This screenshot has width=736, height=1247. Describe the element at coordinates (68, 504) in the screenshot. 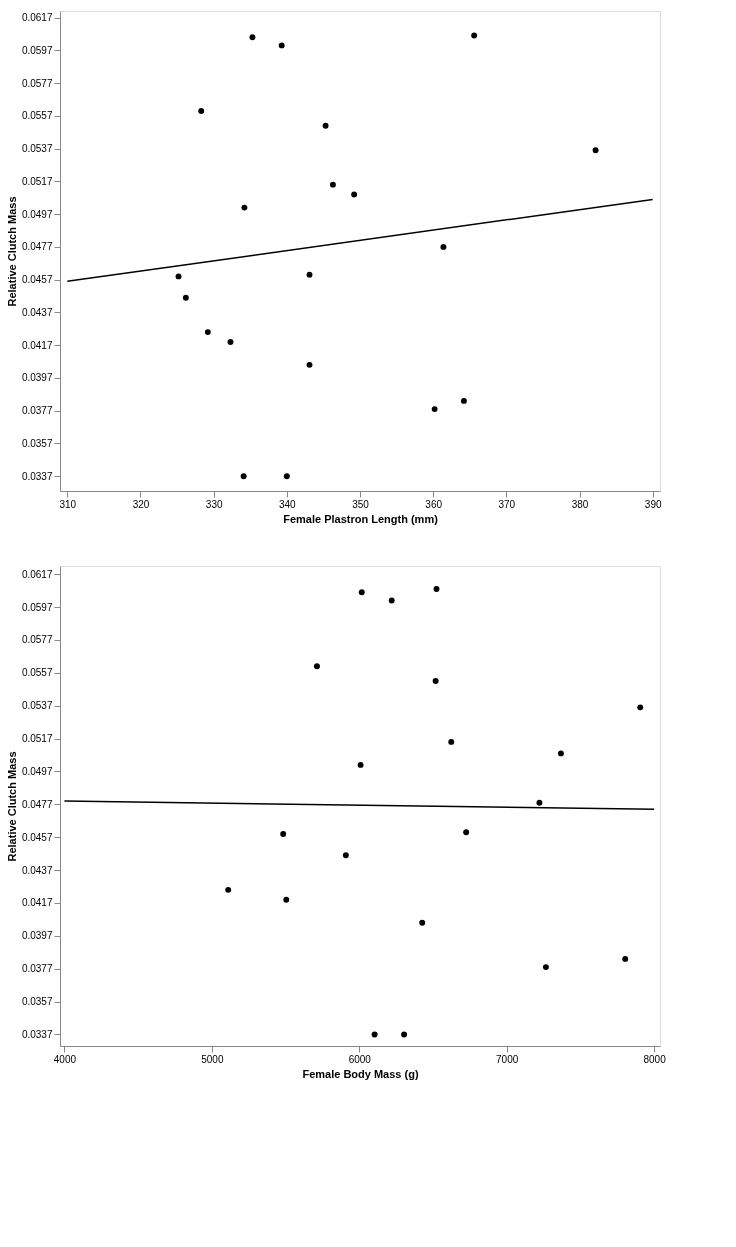

I see `x-tick-label: 310` at that location.